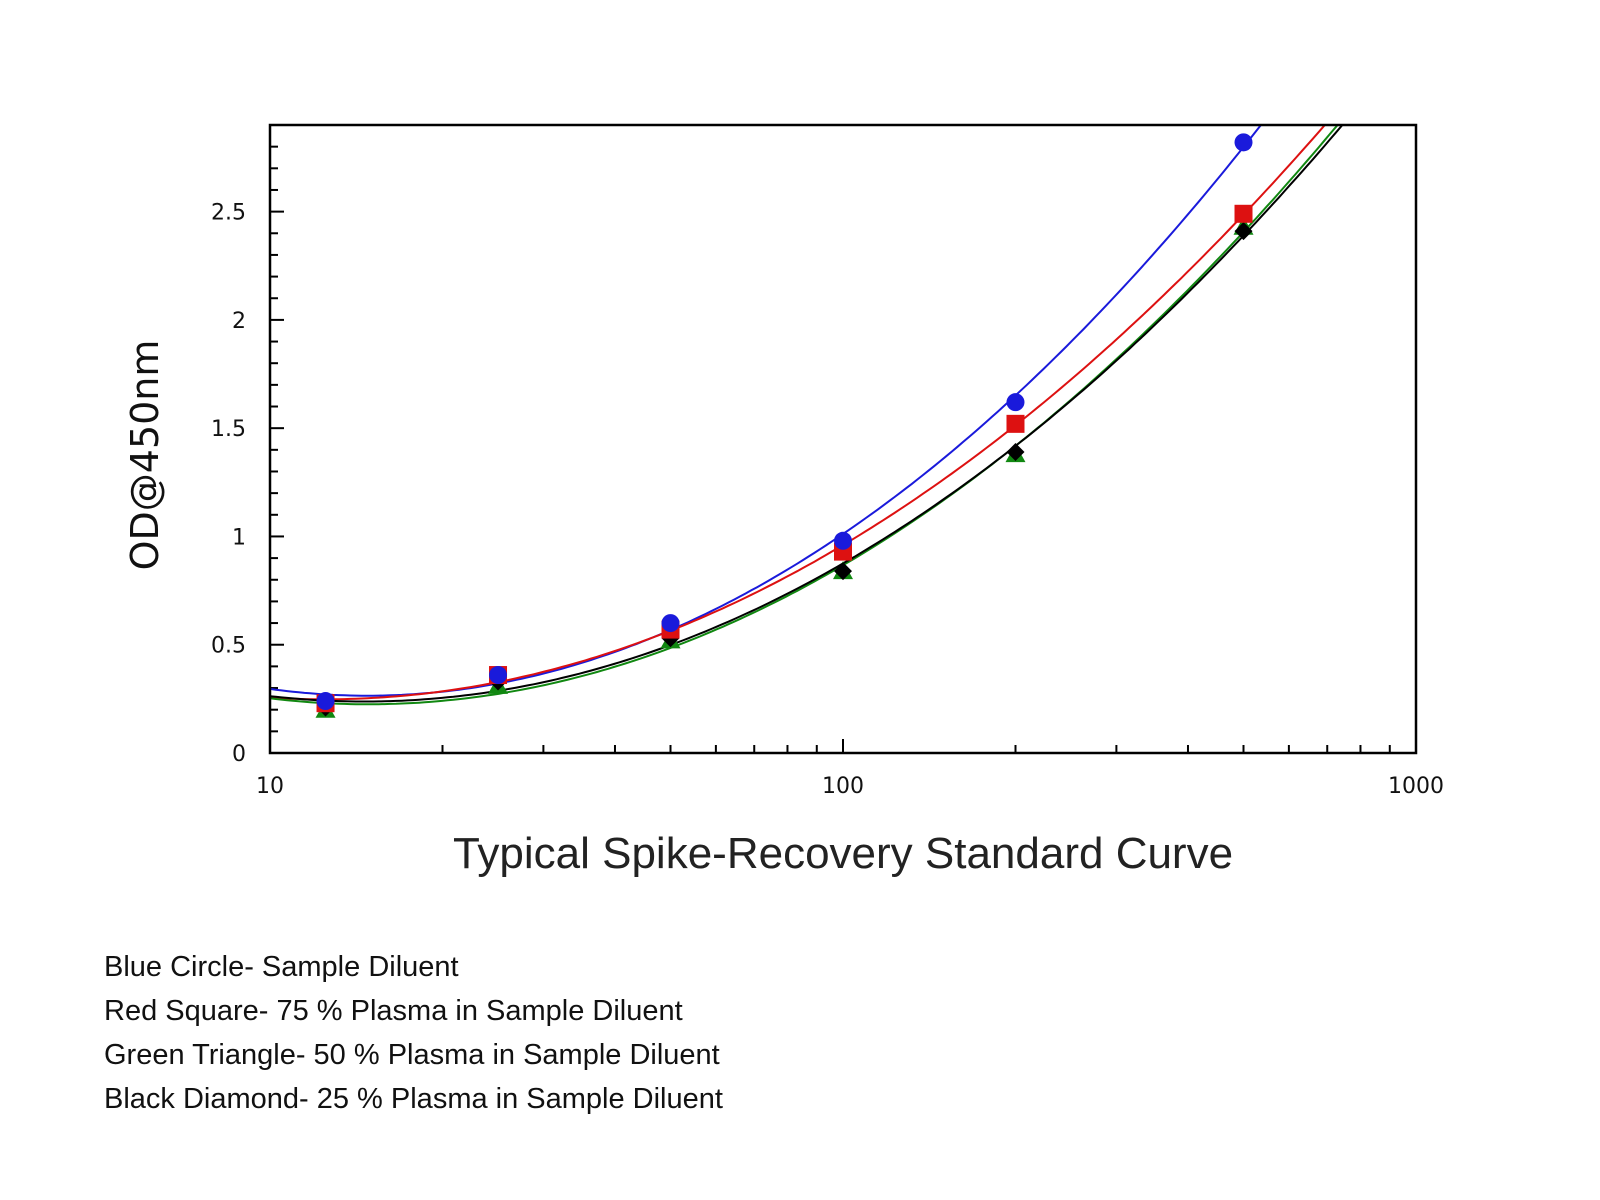 This screenshot has height=1200, width=1600. I want to click on y-tick-label: 1, so click(239, 537).